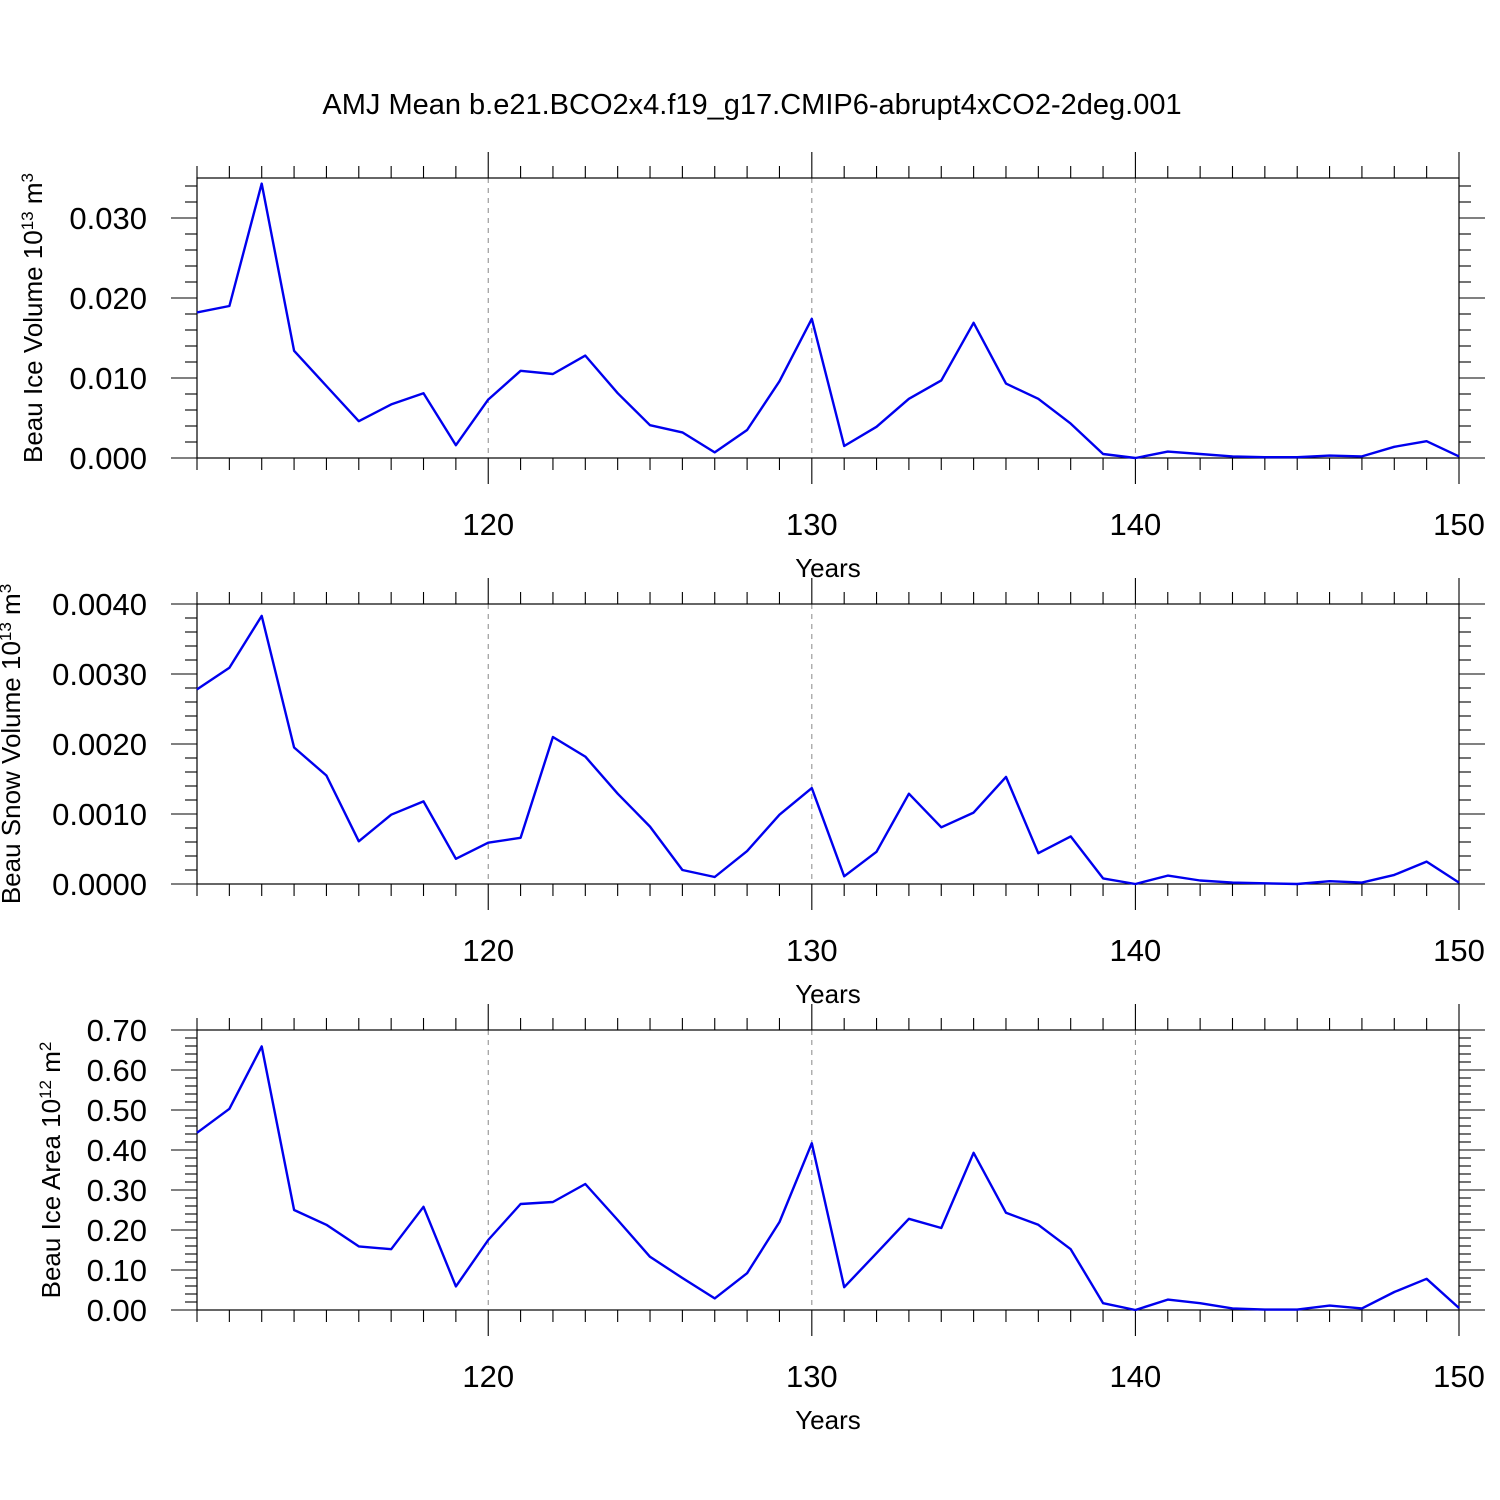 Image resolution: width=1500 pixels, height=1500 pixels. What do you see at coordinates (33, 318) in the screenshot?
I see `y-axis-label: Beau Ice Volume 1013 m3` at bounding box center [33, 318].